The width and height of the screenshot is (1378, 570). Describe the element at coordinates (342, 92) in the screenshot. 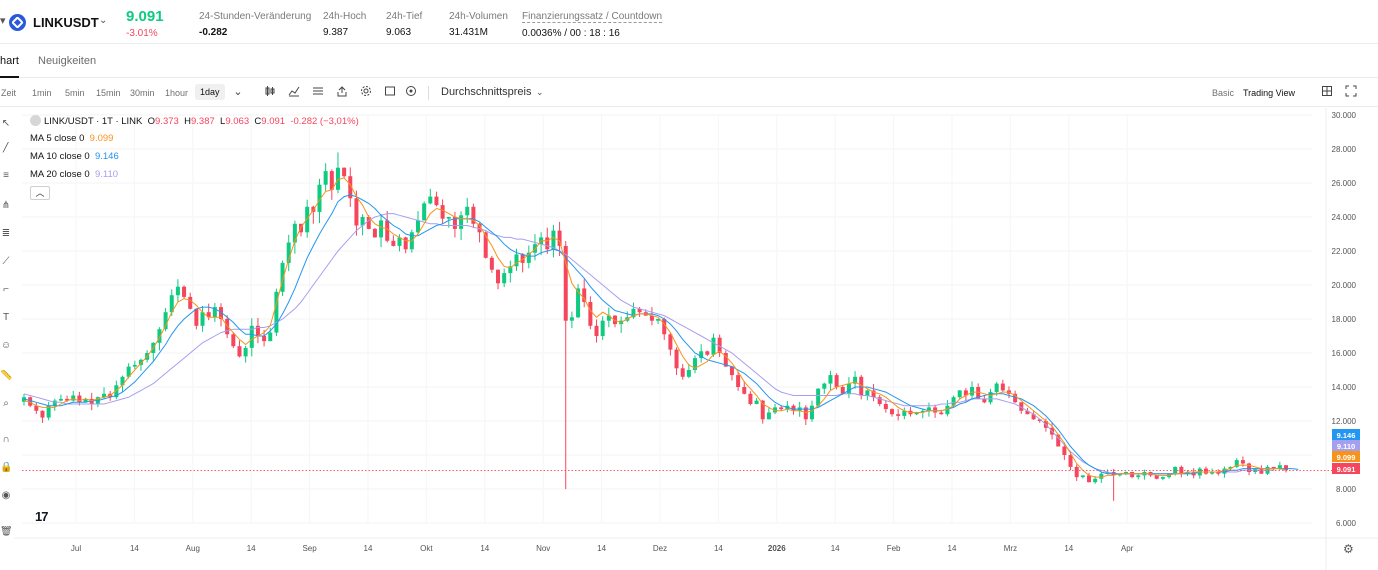

I see `share-icon` at that location.